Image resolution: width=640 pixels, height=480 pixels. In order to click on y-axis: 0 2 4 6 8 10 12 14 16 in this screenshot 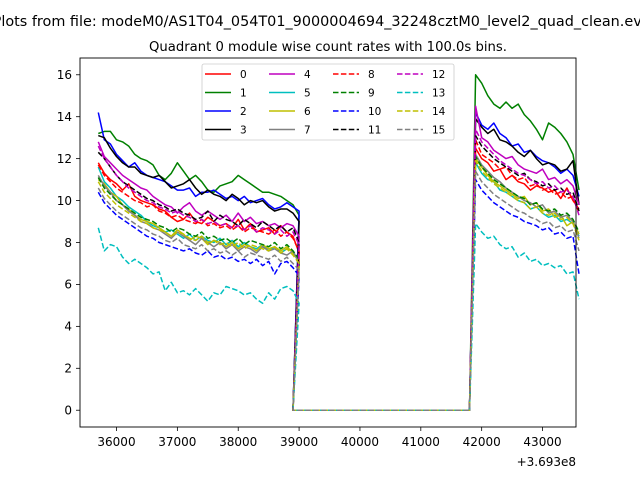, I will do `click(68, 243)`.